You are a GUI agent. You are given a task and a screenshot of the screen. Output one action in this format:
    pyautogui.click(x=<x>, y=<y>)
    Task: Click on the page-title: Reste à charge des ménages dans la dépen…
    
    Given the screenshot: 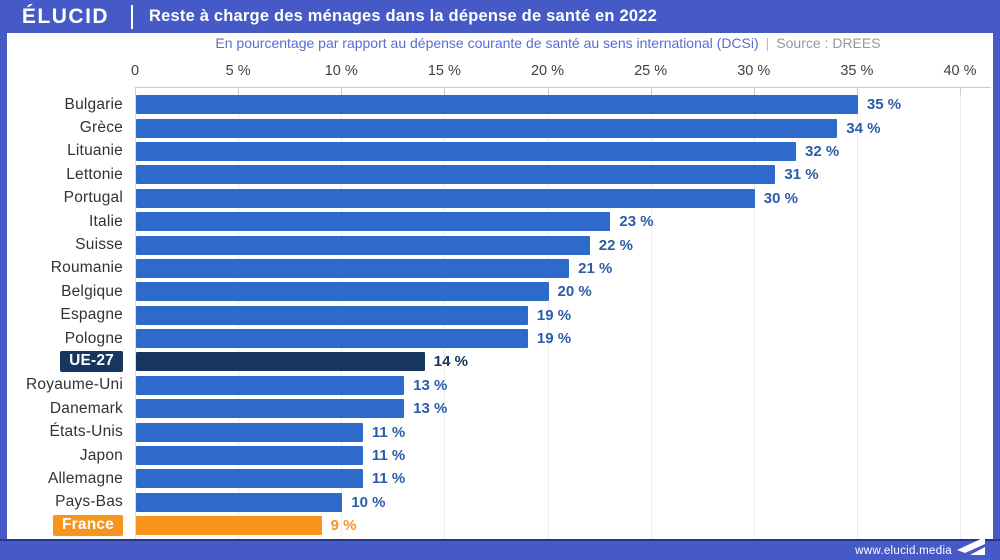 What is the action you would take?
    pyautogui.click(x=403, y=16)
    